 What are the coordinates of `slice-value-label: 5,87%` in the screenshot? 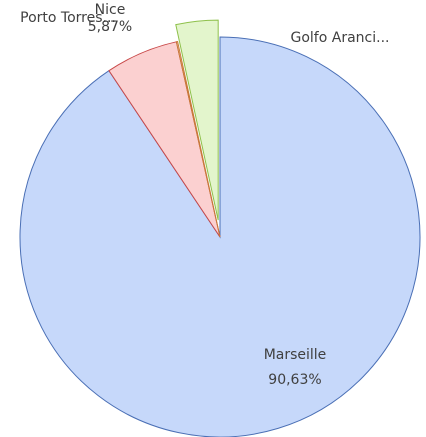 It's located at (110, 27).